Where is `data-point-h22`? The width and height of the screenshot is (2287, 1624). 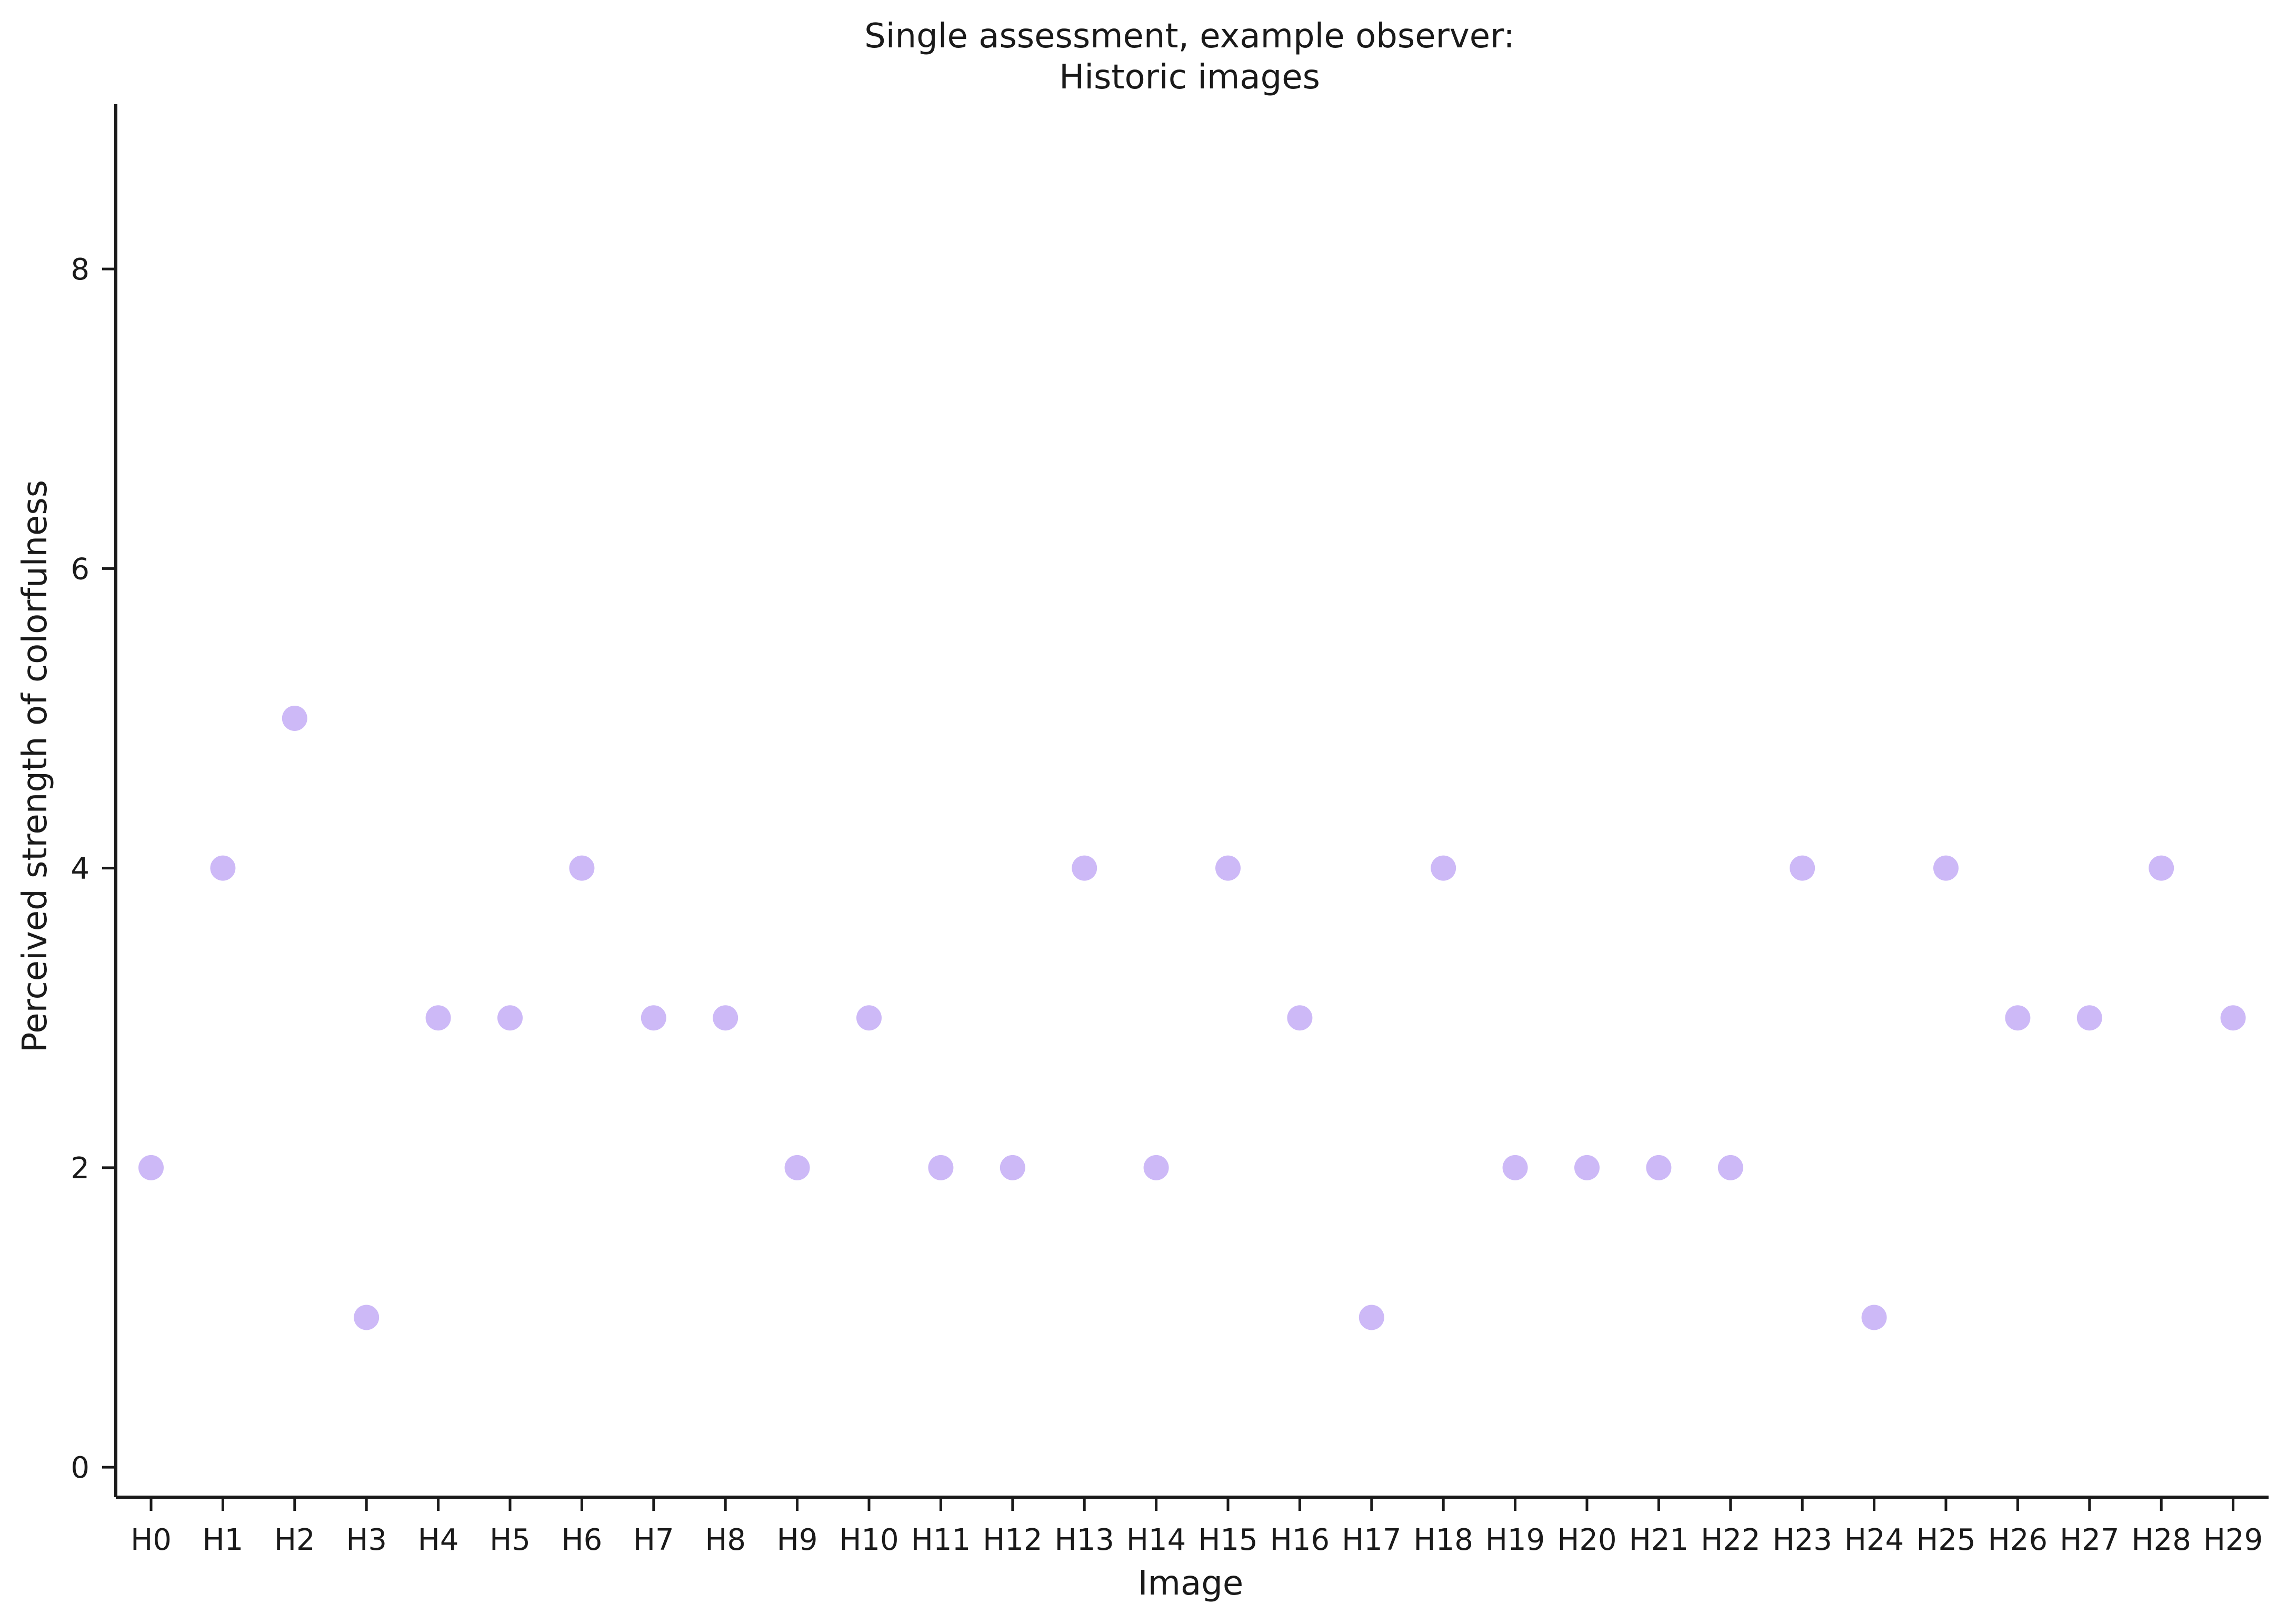
data-point-h22 is located at coordinates (1730, 1167).